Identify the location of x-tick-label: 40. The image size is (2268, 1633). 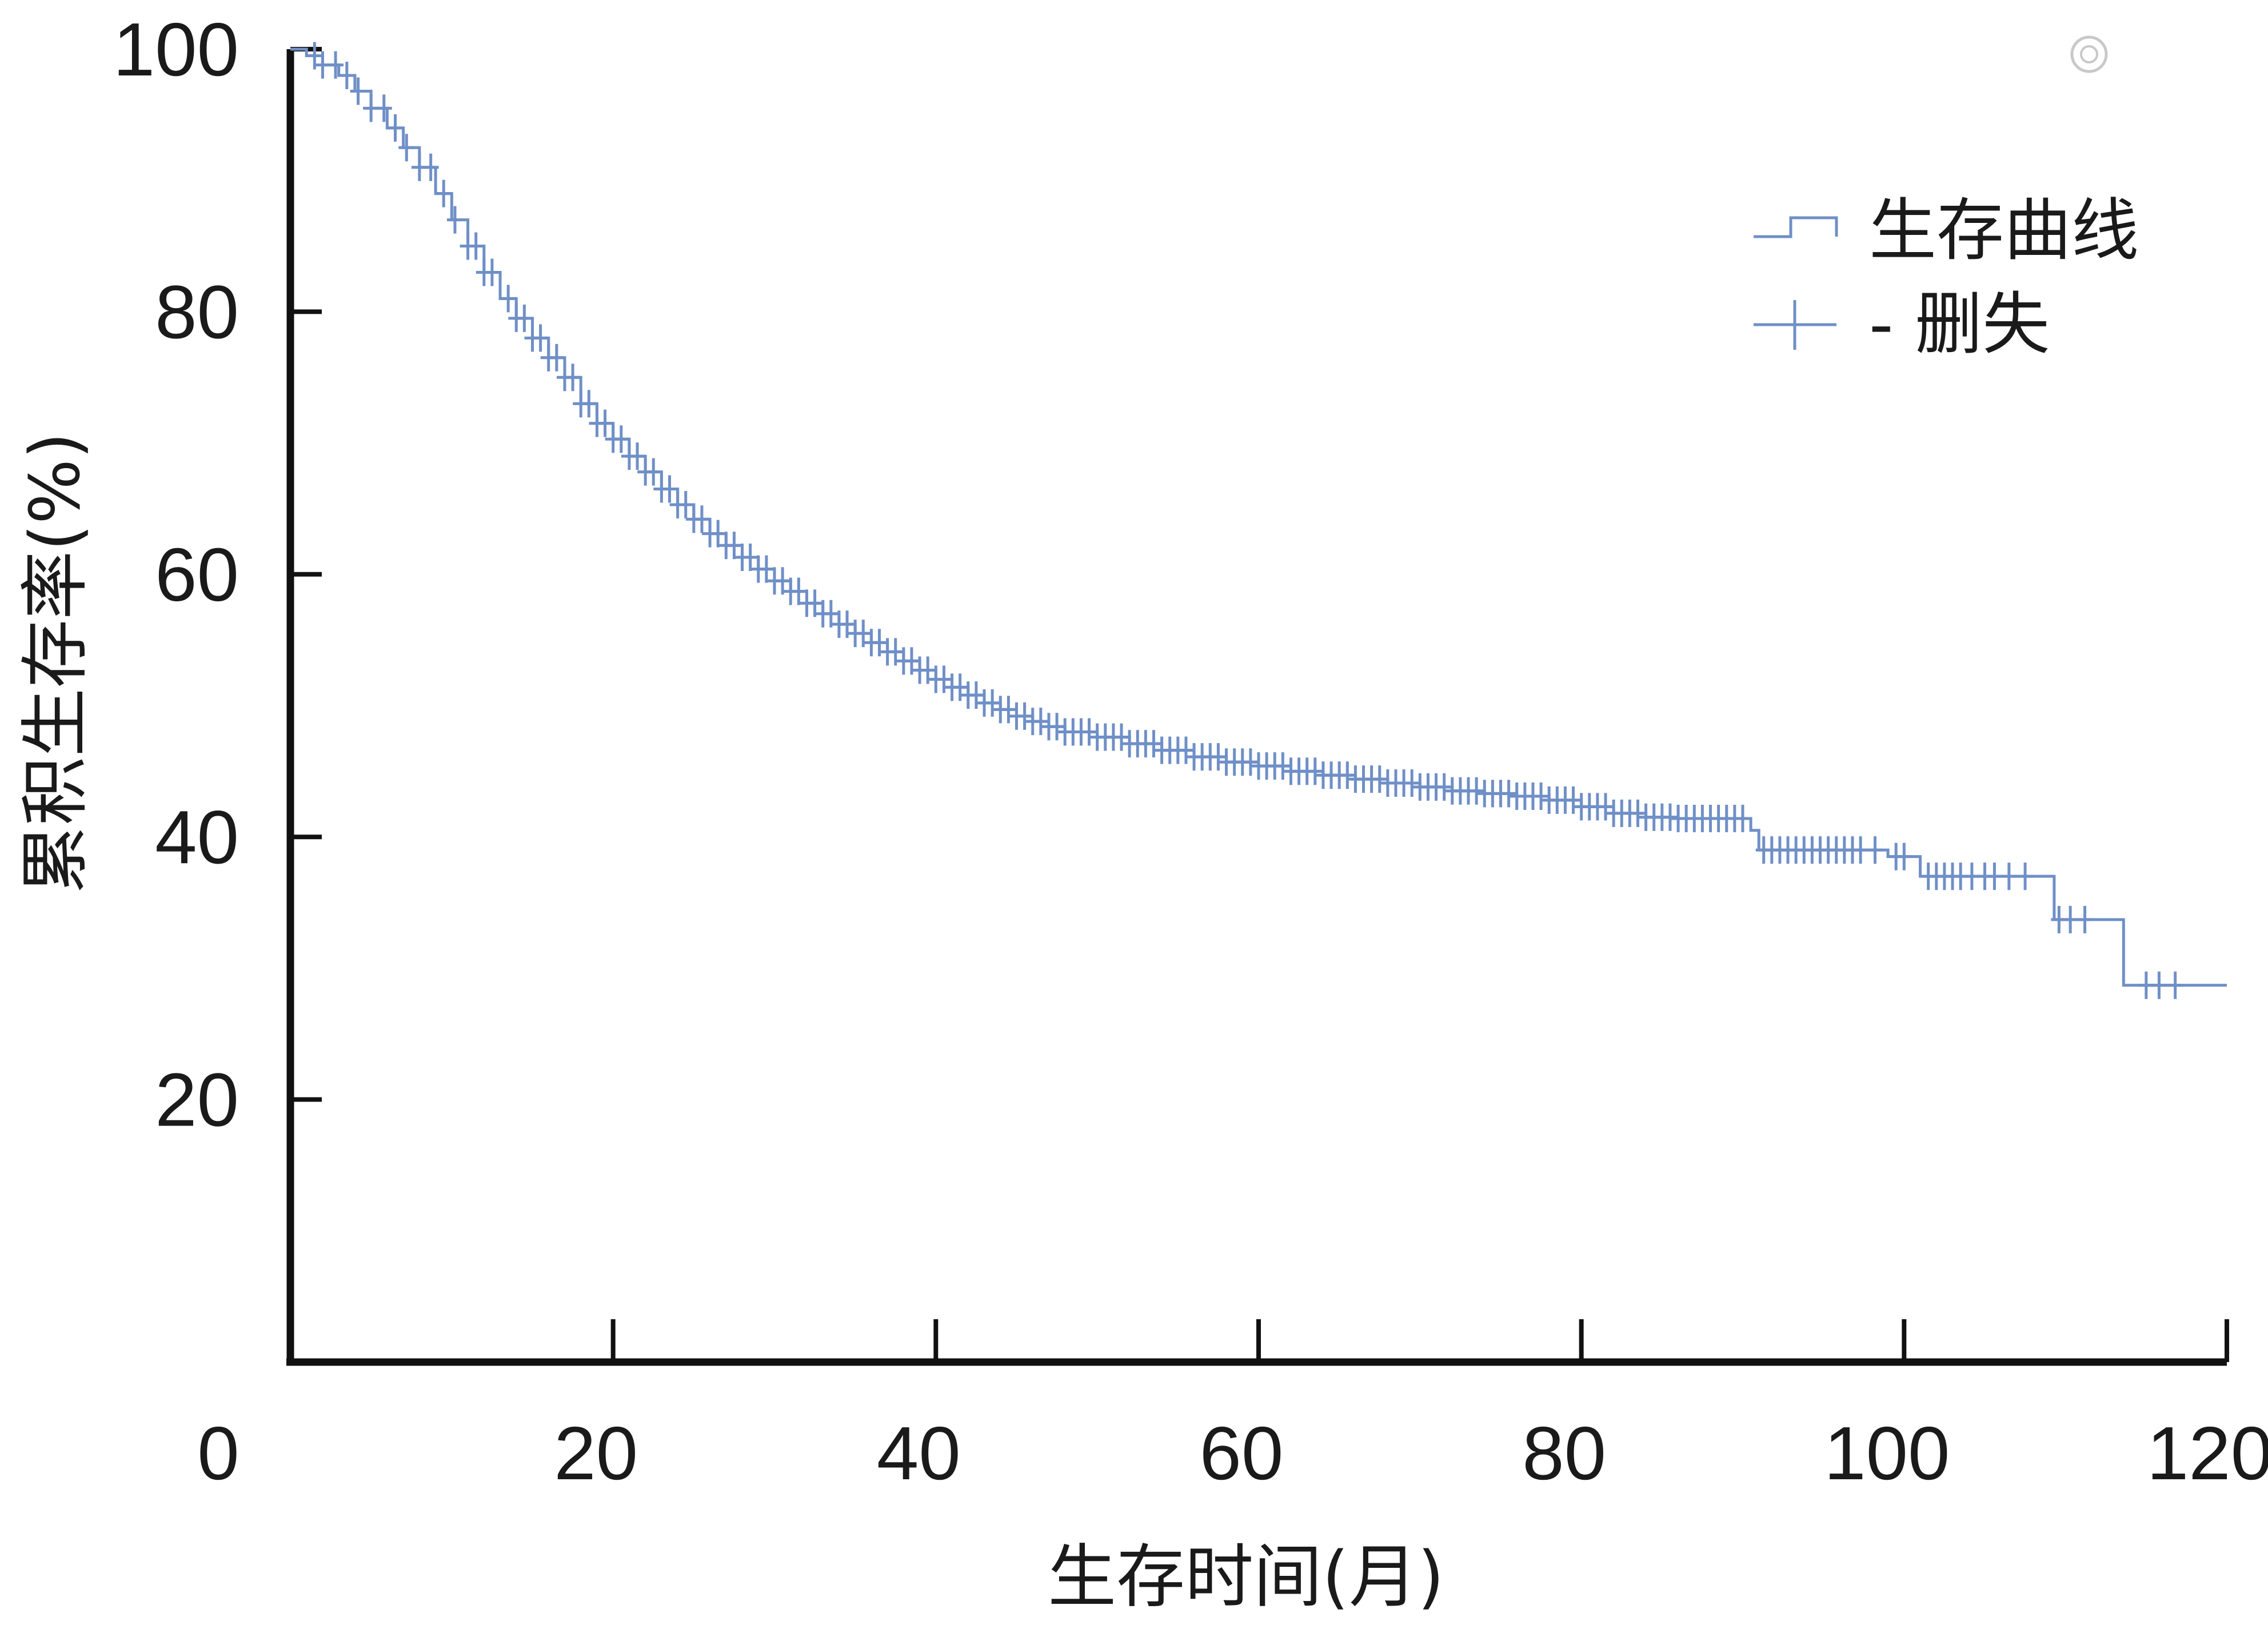
(919, 1453).